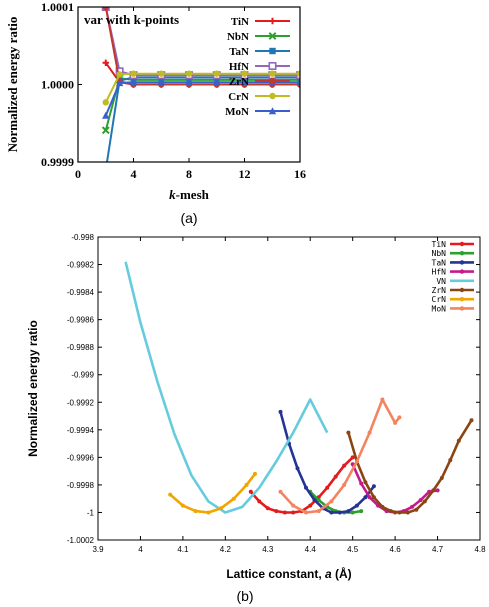 The height and width of the screenshot is (607, 489). I want to click on legend-label: TaN, so click(439, 262).